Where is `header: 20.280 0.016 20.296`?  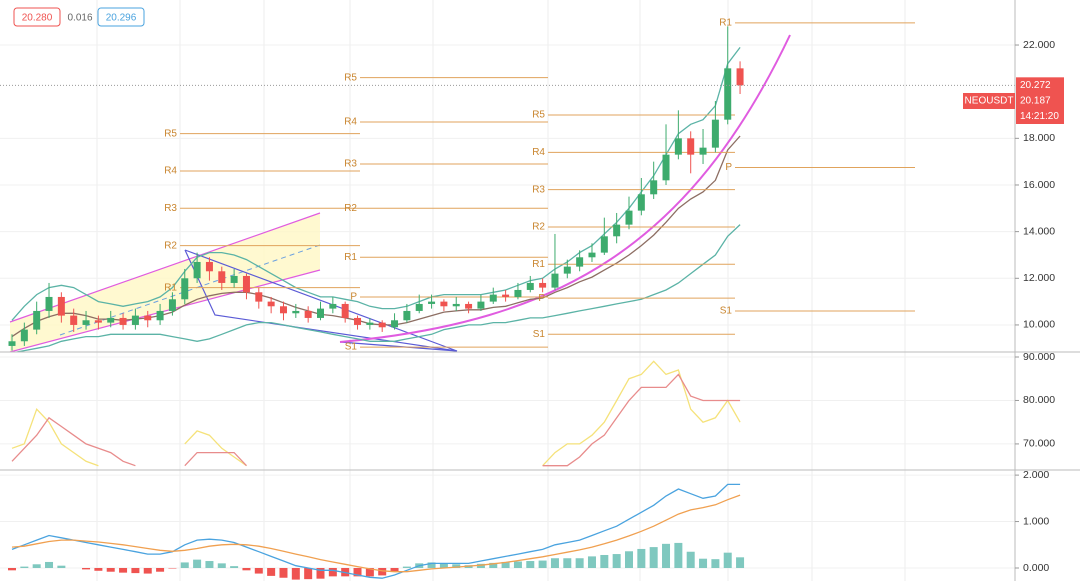
header: 20.280 0.016 20.296 is located at coordinates (79, 17).